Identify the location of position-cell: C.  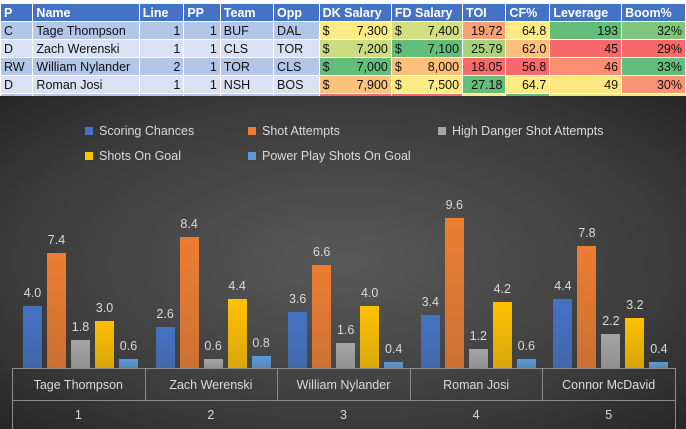
(17, 30).